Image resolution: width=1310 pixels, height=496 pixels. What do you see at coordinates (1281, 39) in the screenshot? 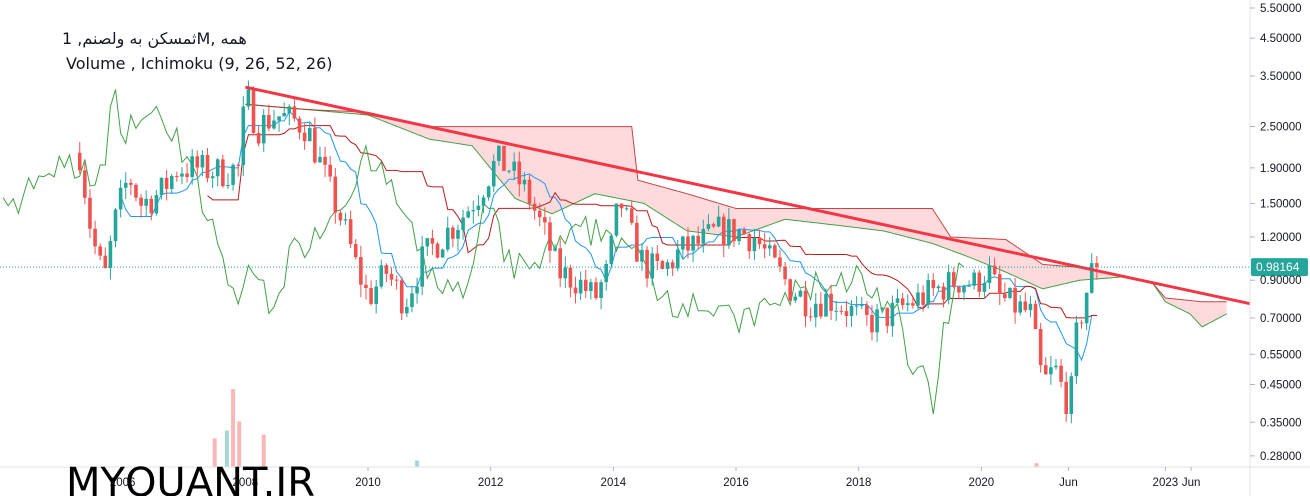
I see `y-tick-label: 4.50000` at bounding box center [1281, 39].